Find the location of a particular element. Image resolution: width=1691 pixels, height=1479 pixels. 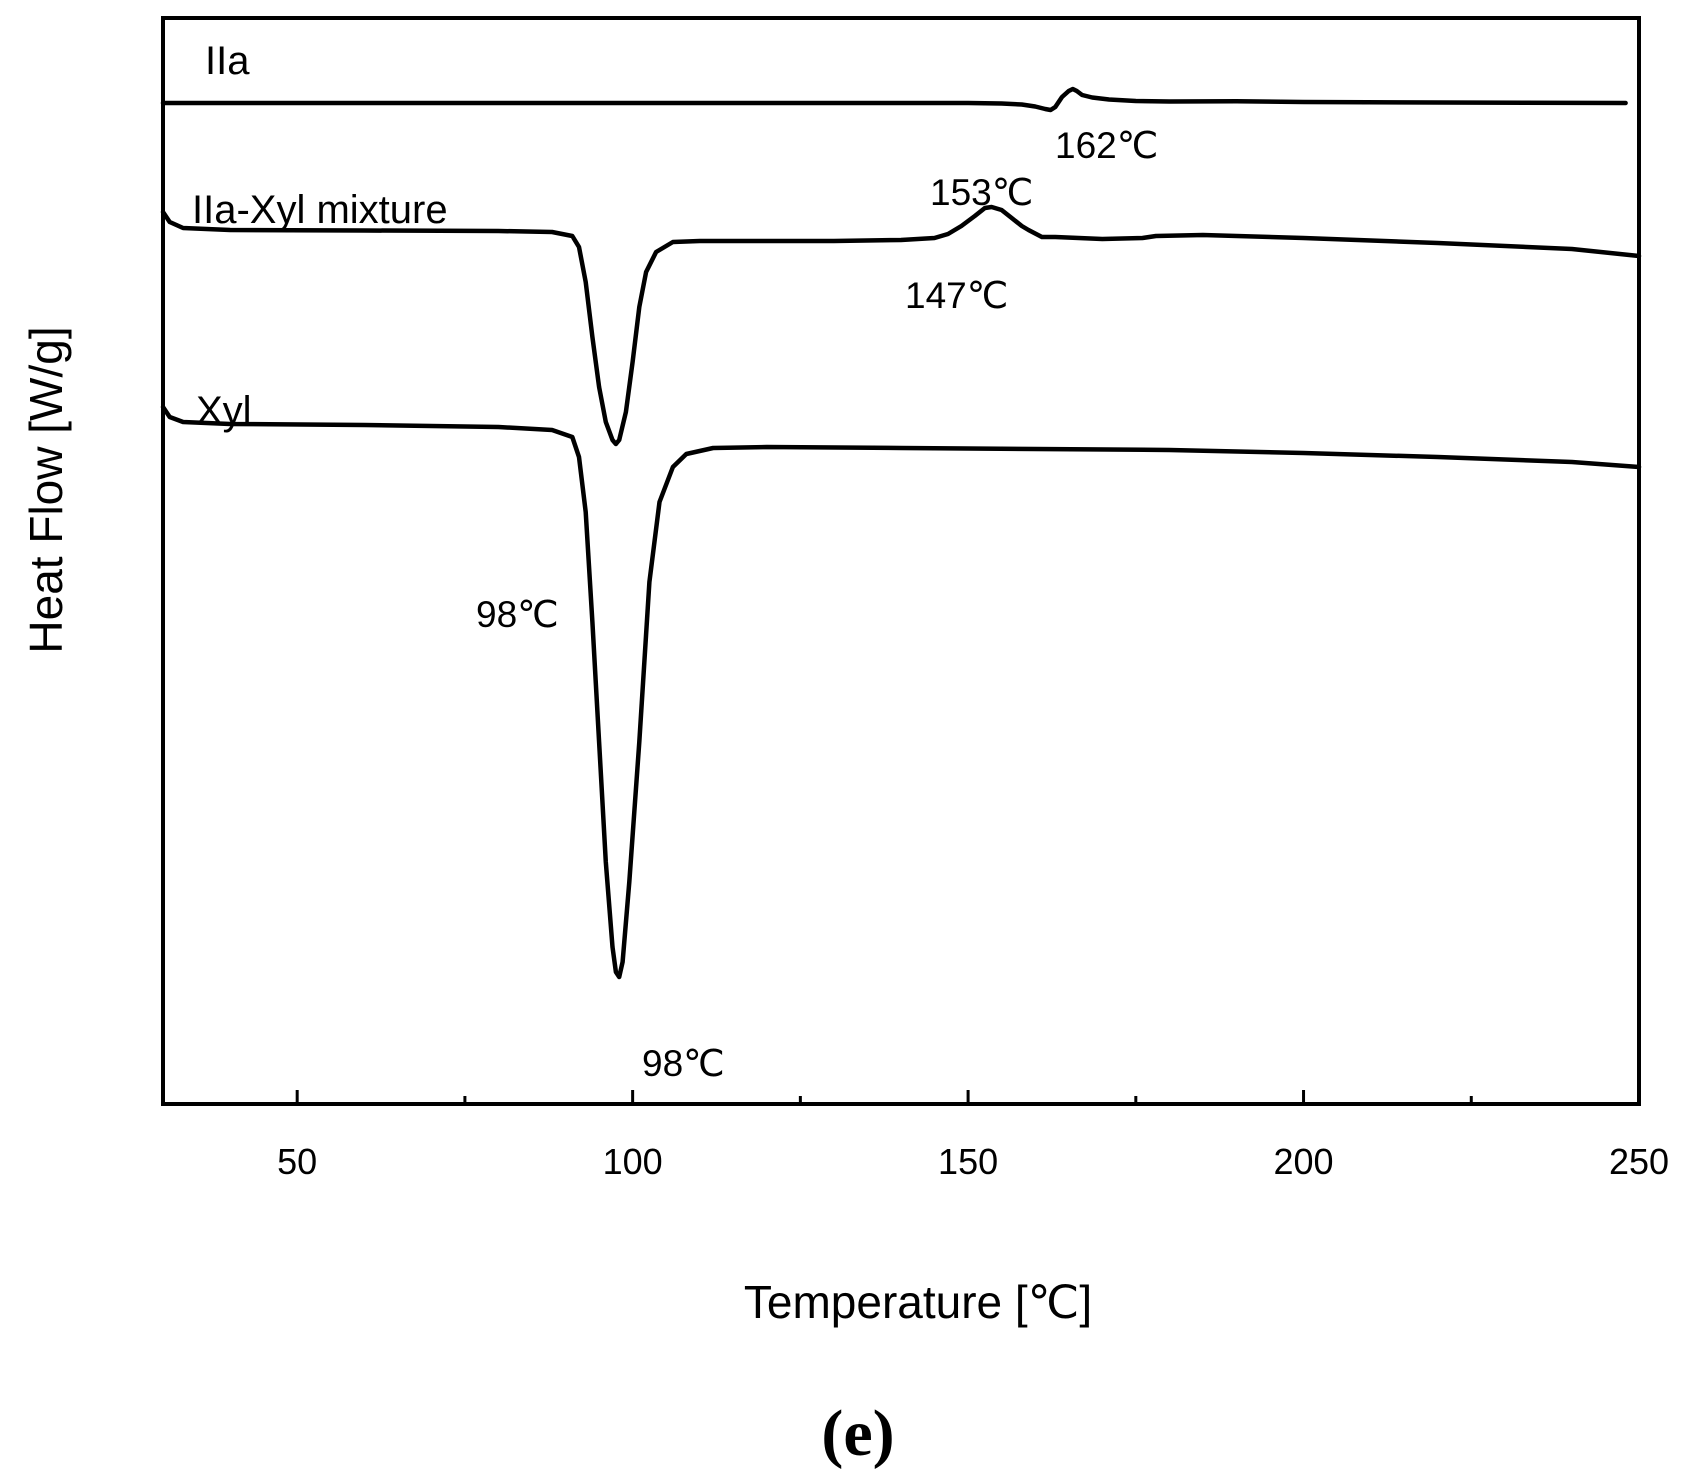

x-axis-title: Temperature [℃] is located at coordinates (918, 1302).